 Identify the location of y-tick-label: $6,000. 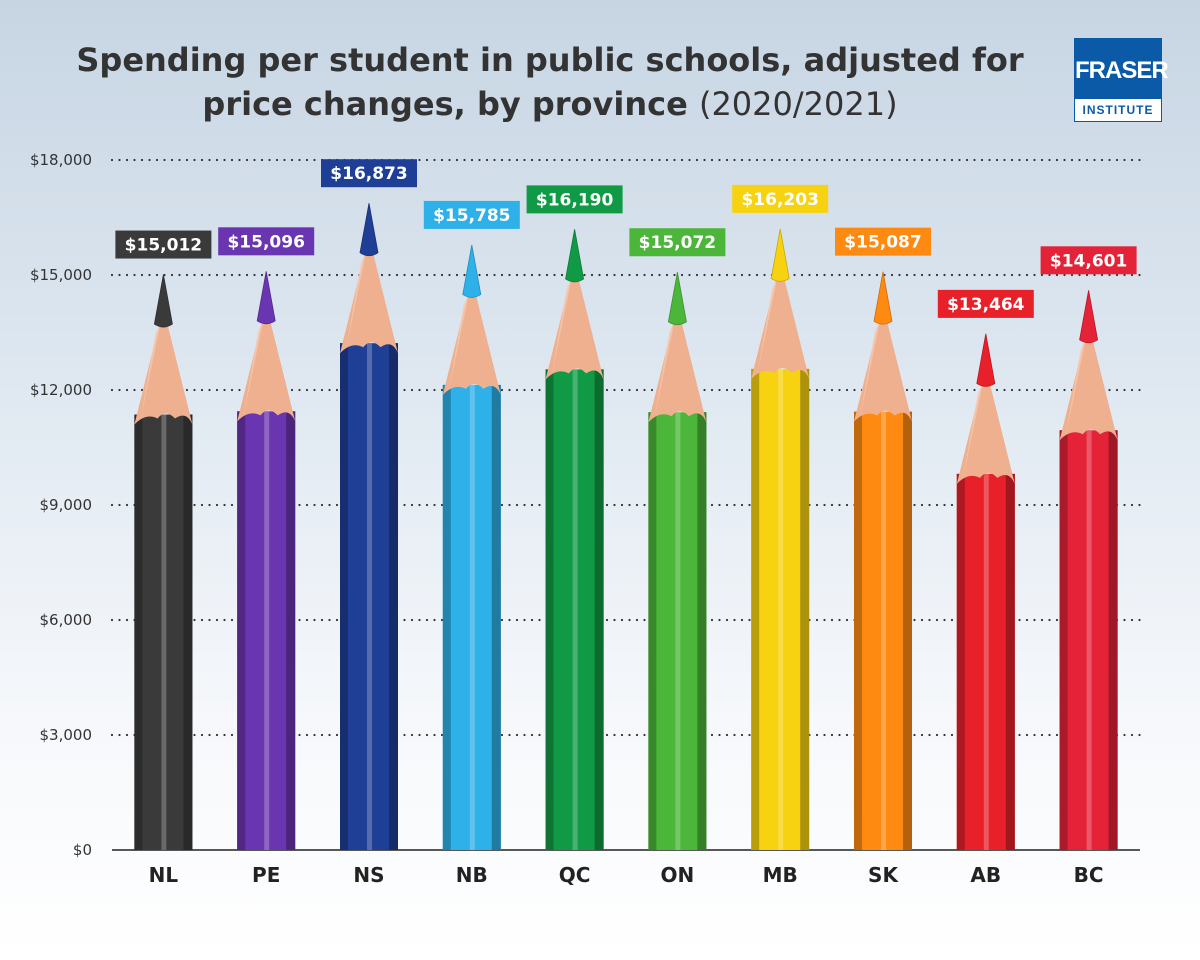
(66, 620).